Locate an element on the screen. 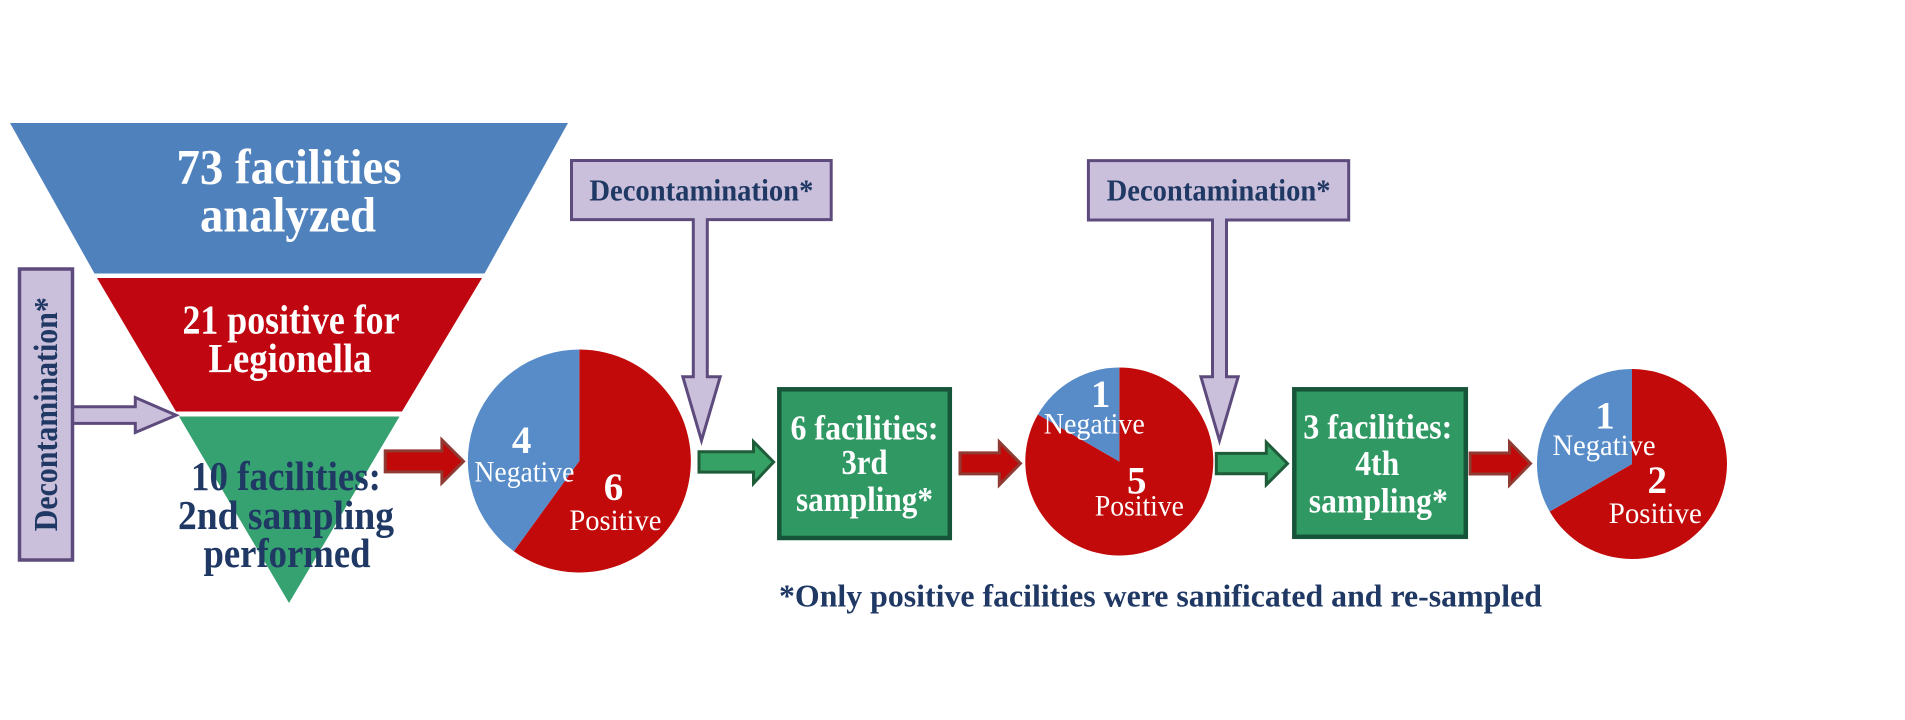 This screenshot has width=1905, height=720. svg-text: Legionella is located at coordinates (290, 358).